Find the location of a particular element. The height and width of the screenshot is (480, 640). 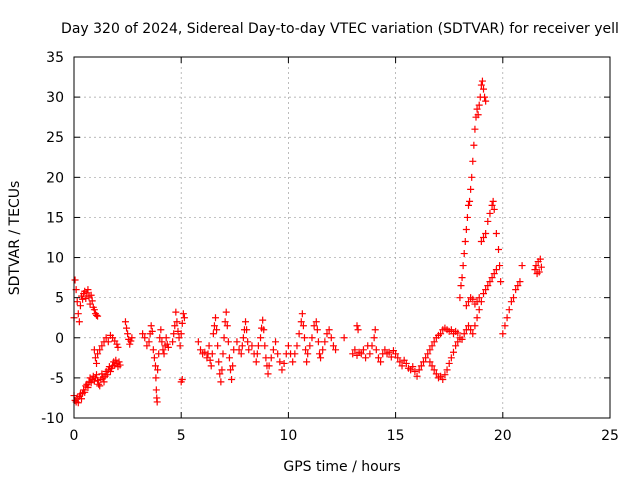

y-tick-label: 20 is located at coordinates (55, 178).